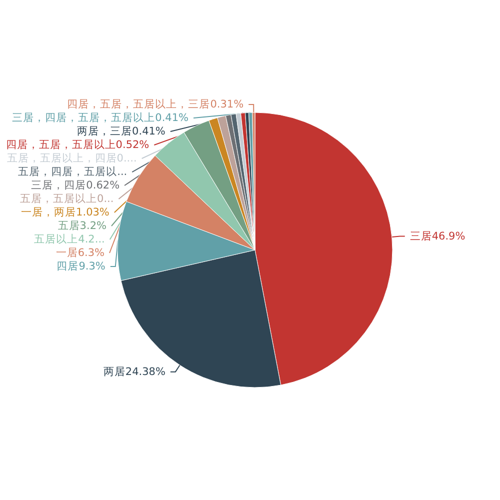  I want to click on slice-label: 四居9.3%, so click(81, 266).